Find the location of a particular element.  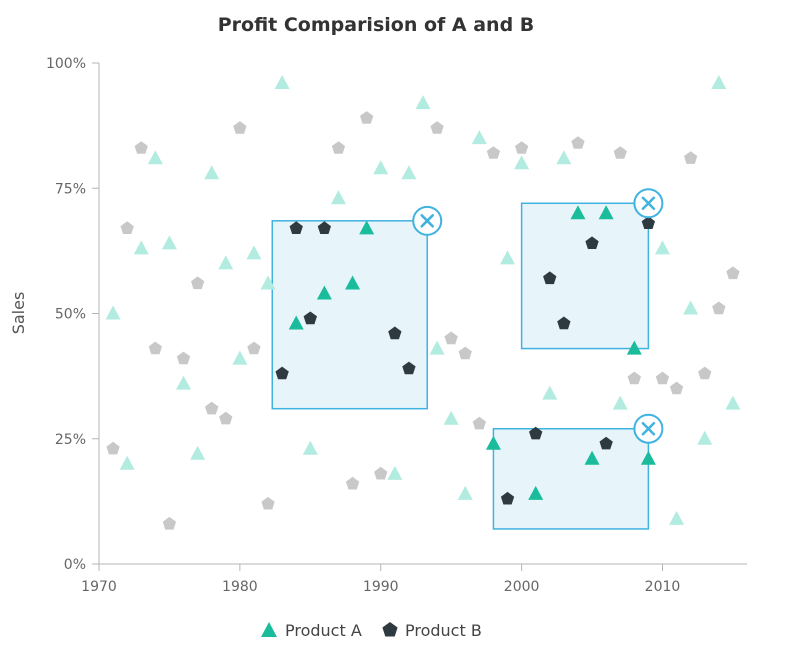

legend-item-product-a: Product A is located at coordinates (311, 630).